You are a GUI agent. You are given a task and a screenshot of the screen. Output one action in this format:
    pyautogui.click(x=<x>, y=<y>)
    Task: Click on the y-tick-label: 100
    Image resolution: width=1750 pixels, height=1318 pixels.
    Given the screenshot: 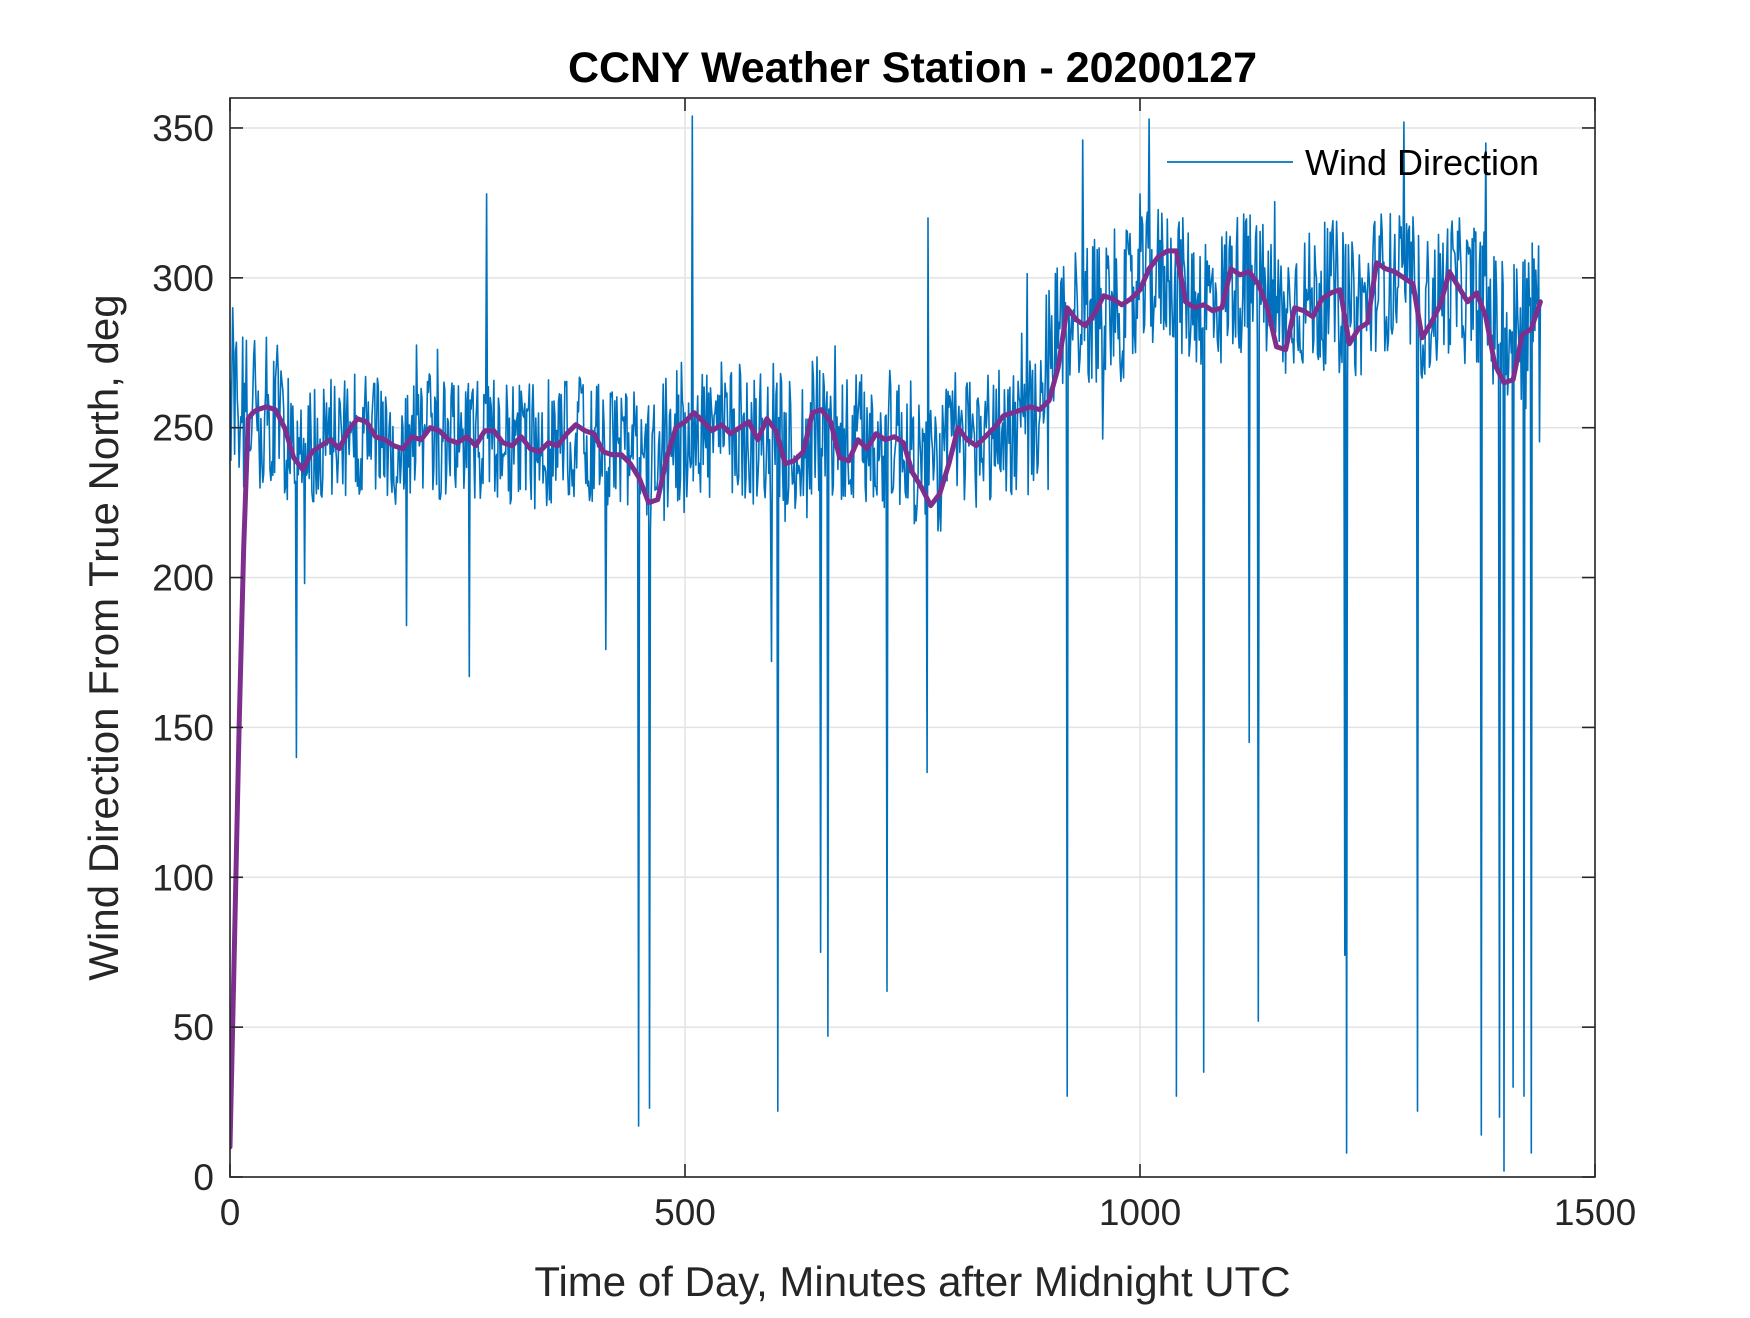 What is the action you would take?
    pyautogui.click(x=183, y=877)
    